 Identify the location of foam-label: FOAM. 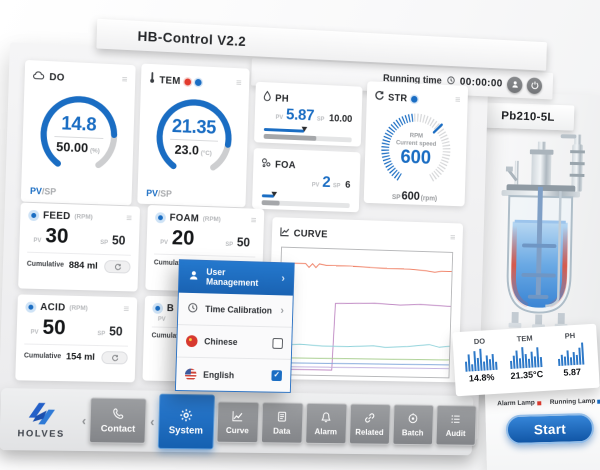
(184, 218).